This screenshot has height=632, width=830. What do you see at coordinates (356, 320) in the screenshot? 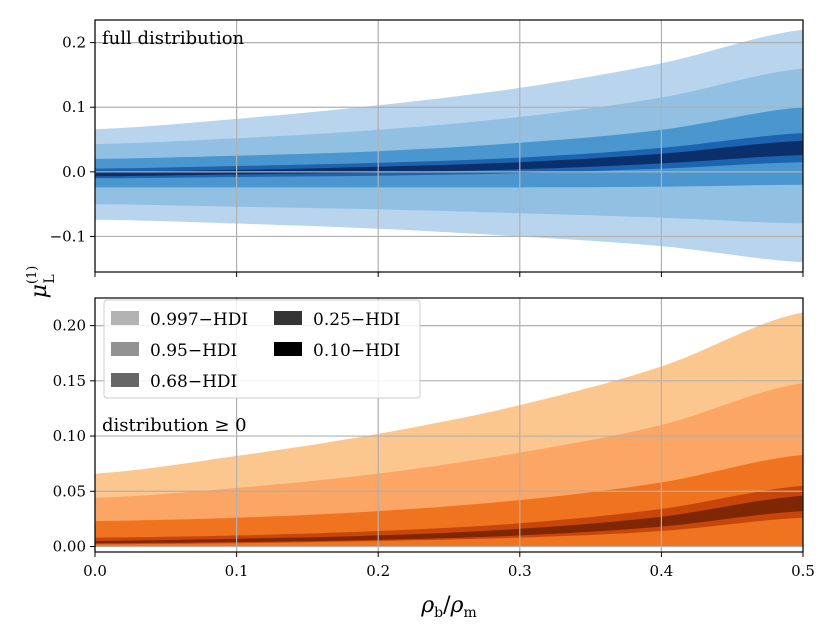
I see `legend-label-025: 0.25−HDI` at bounding box center [356, 320].